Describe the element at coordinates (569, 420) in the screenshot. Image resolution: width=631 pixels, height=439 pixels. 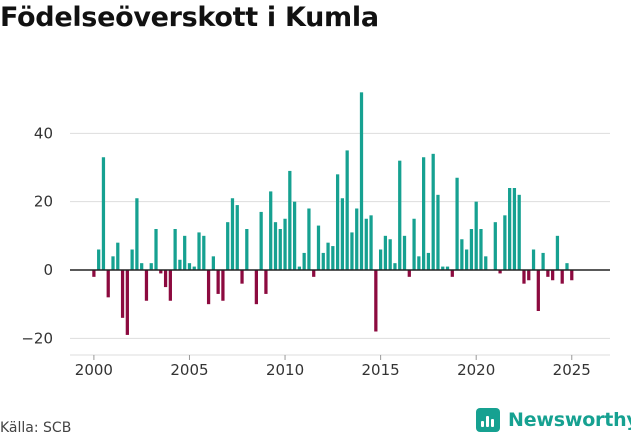
I see `brand-name: Newsworthy` at that location.